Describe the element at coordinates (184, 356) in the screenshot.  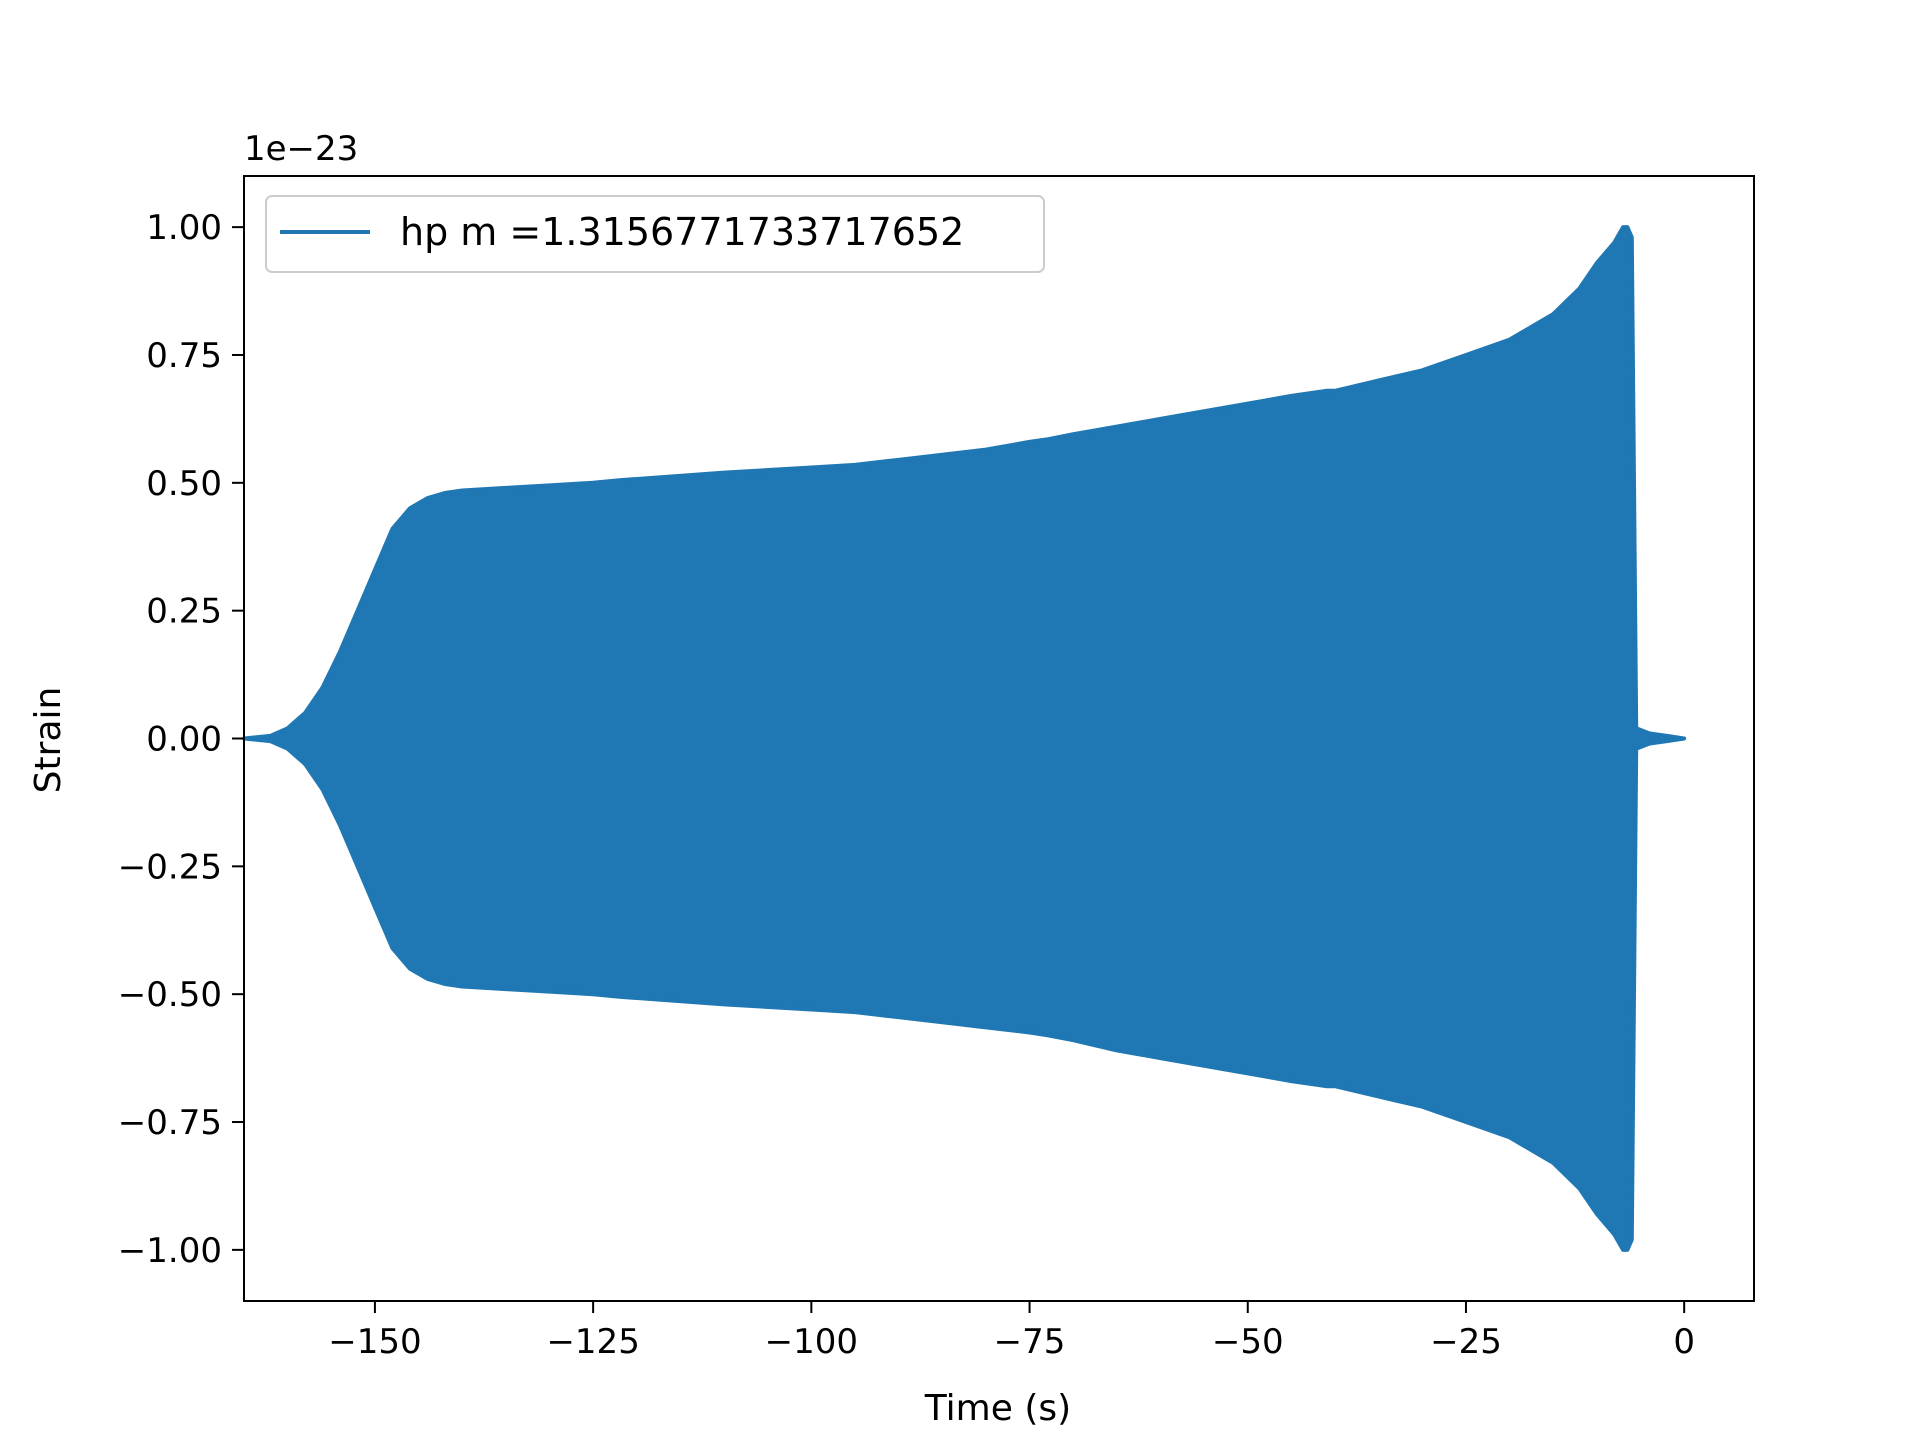
I see `y-tick-label: 0.75` at that location.